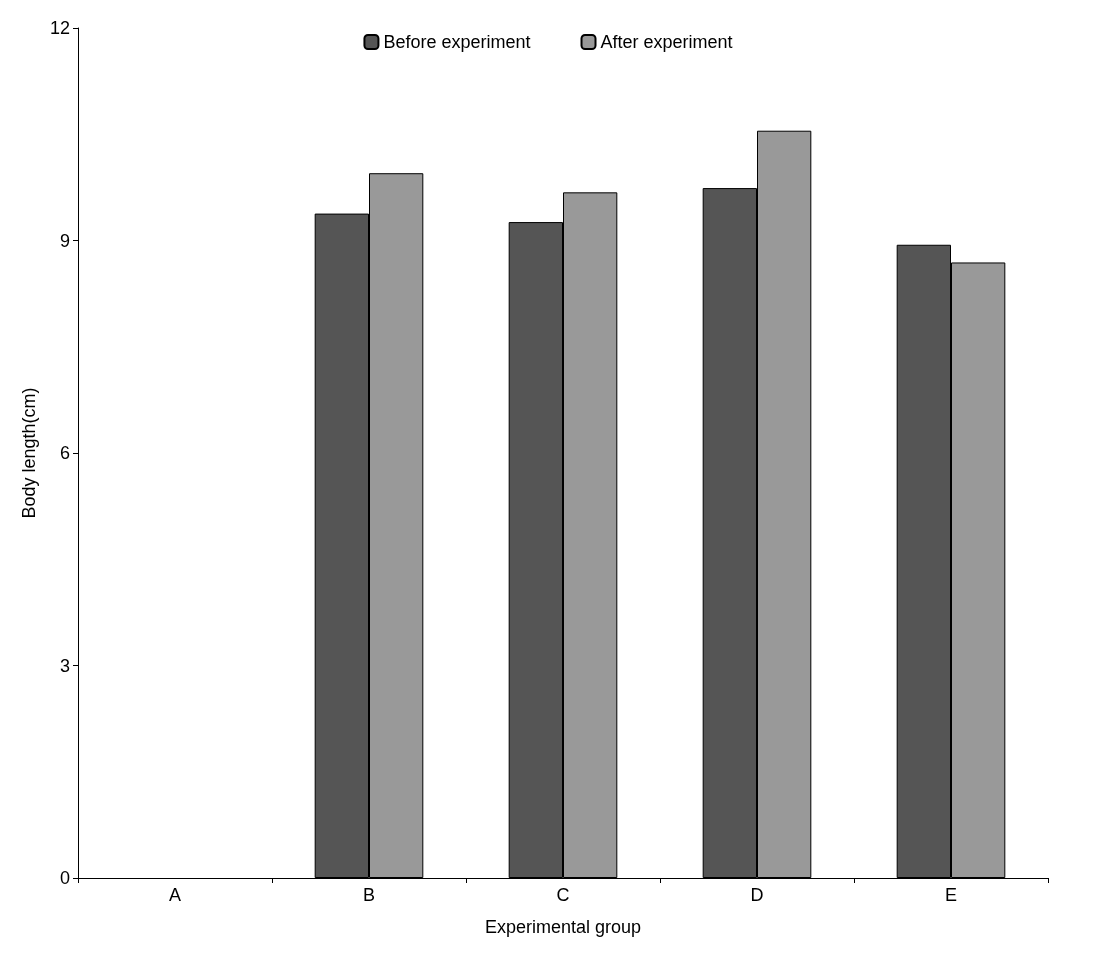 This screenshot has height=969, width=1104. What do you see at coordinates (175, 895) in the screenshot?
I see `x-tick-label: A` at bounding box center [175, 895].